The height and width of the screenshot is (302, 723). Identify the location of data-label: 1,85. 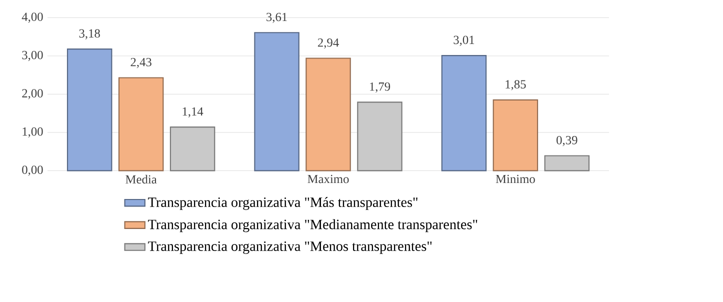
(516, 85).